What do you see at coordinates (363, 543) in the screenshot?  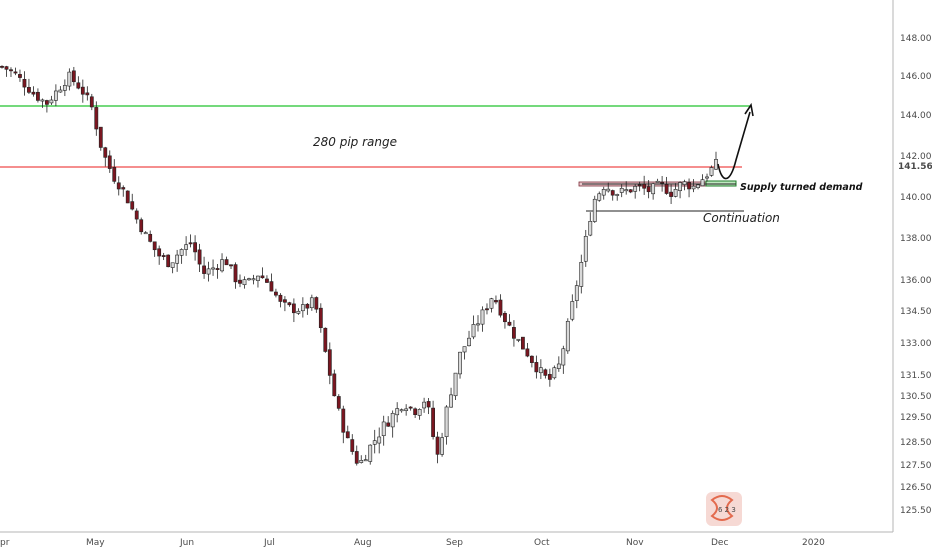 I see `x-tick: Aug` at bounding box center [363, 543].